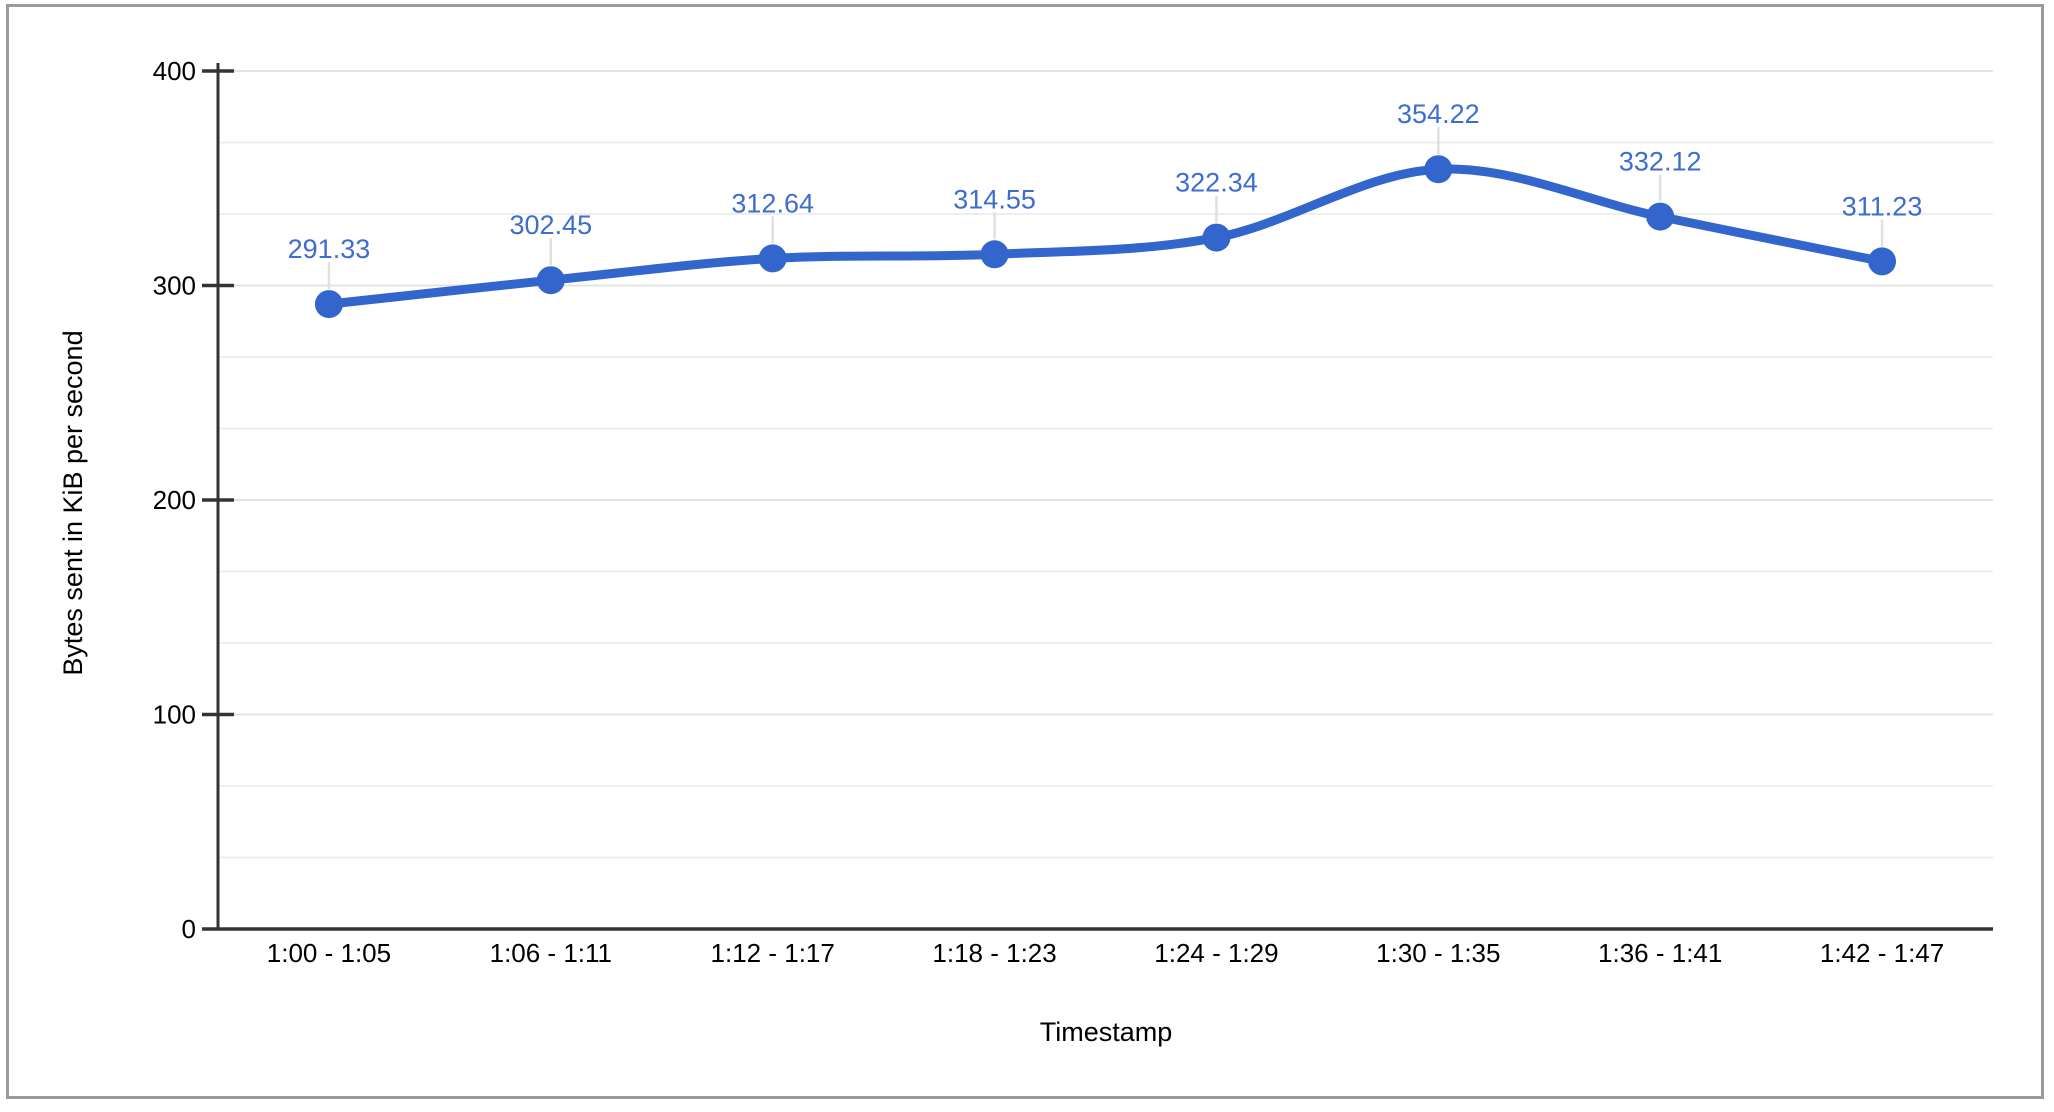 The width and height of the screenshot is (2054, 1112). Describe the element at coordinates (551, 225) in the screenshot. I see `data-point-label: 302.45` at that location.